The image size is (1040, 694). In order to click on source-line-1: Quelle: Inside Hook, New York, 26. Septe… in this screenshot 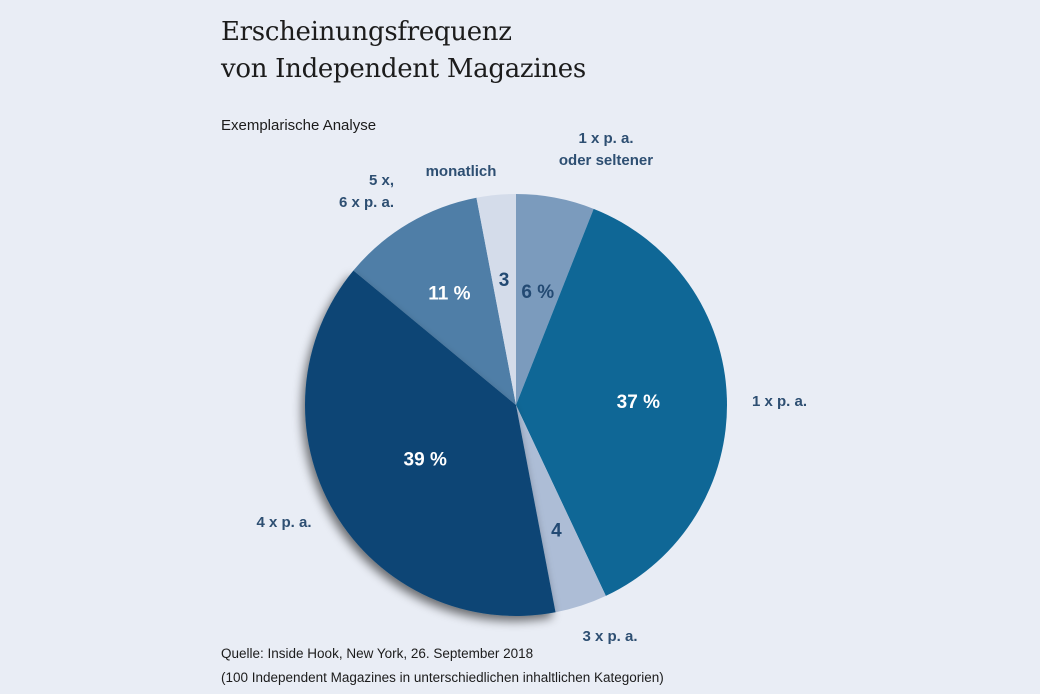, I will do `click(377, 653)`.